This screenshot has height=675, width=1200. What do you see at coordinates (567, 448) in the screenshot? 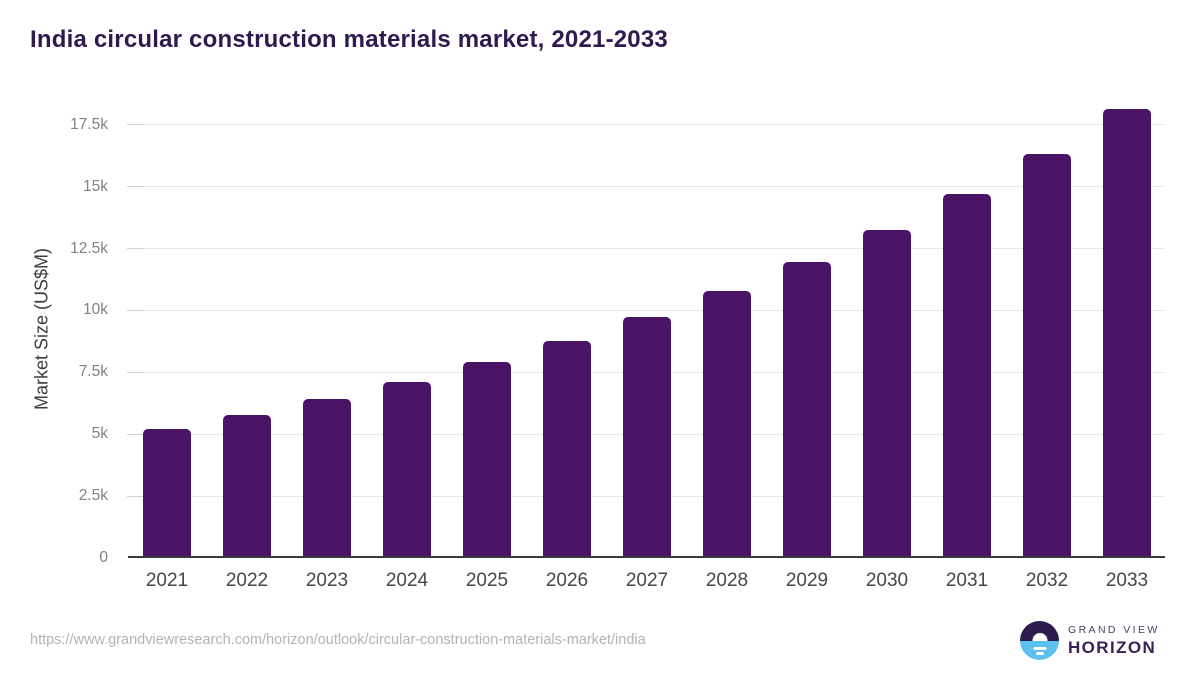
I see `bar-2026` at bounding box center [567, 448].